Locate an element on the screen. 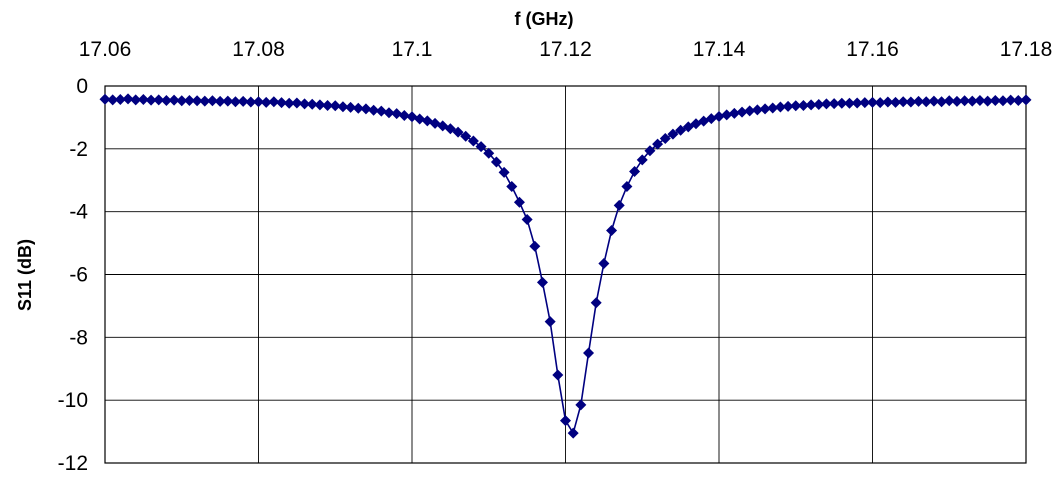 The width and height of the screenshot is (1056, 479). x-tick-label: 17.1 is located at coordinates (412, 49).